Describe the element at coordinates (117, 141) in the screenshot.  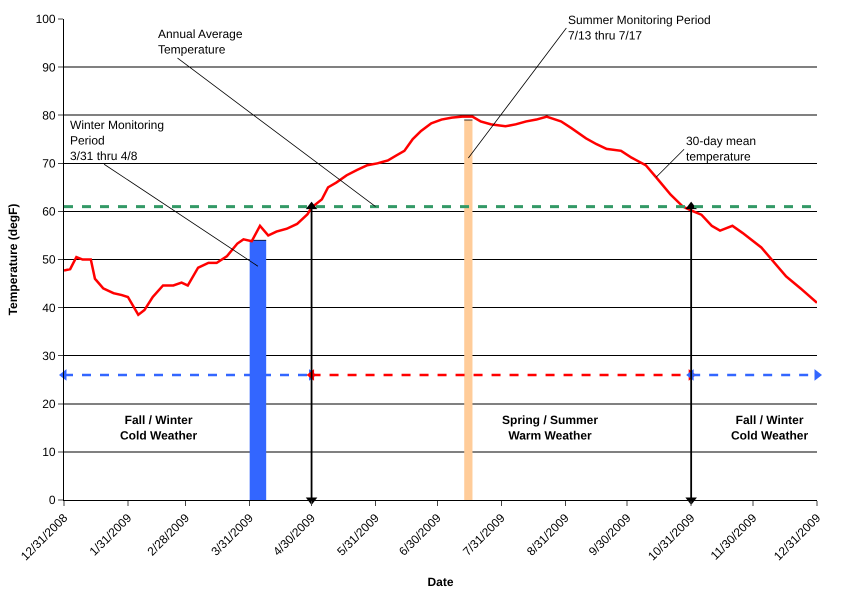
I see `text: Winter Monitoring Period 3/31 thru 4/8` at that location.